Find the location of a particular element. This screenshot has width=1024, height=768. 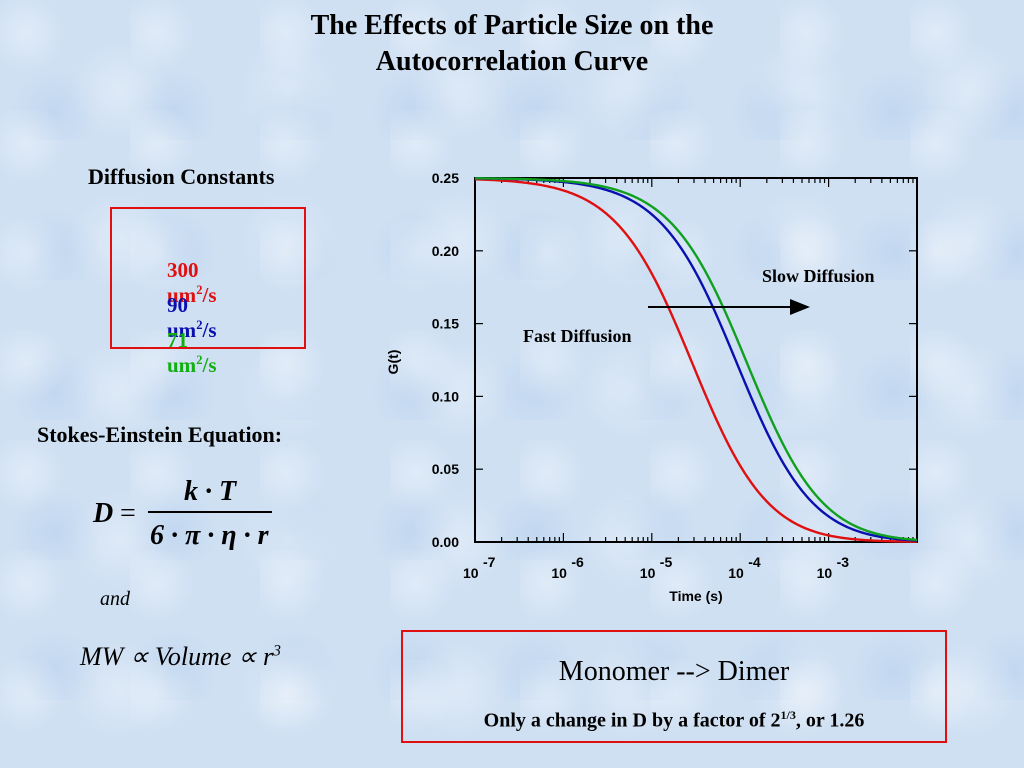

y-tick-label: 0.05 is located at coordinates (445, 469).